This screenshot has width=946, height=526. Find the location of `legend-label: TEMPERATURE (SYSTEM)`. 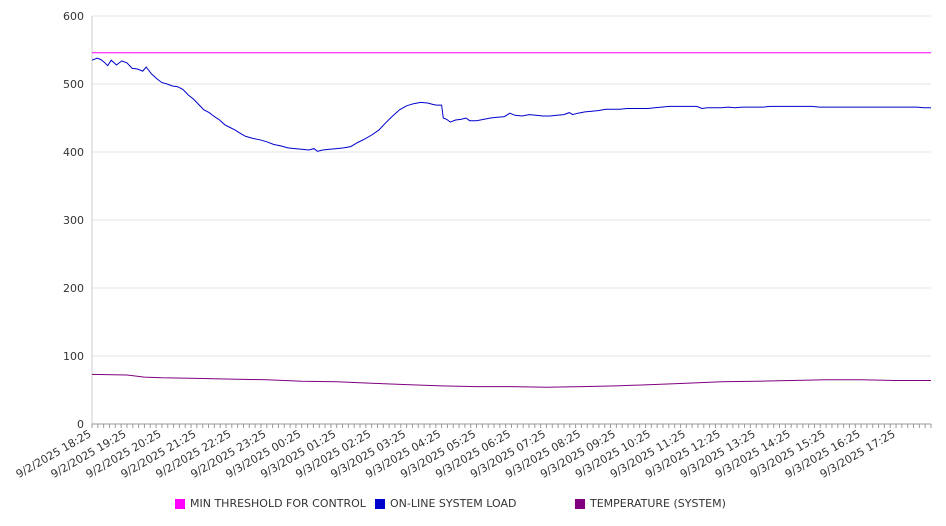

legend-label: TEMPERATURE (SYSTEM) is located at coordinates (658, 503).